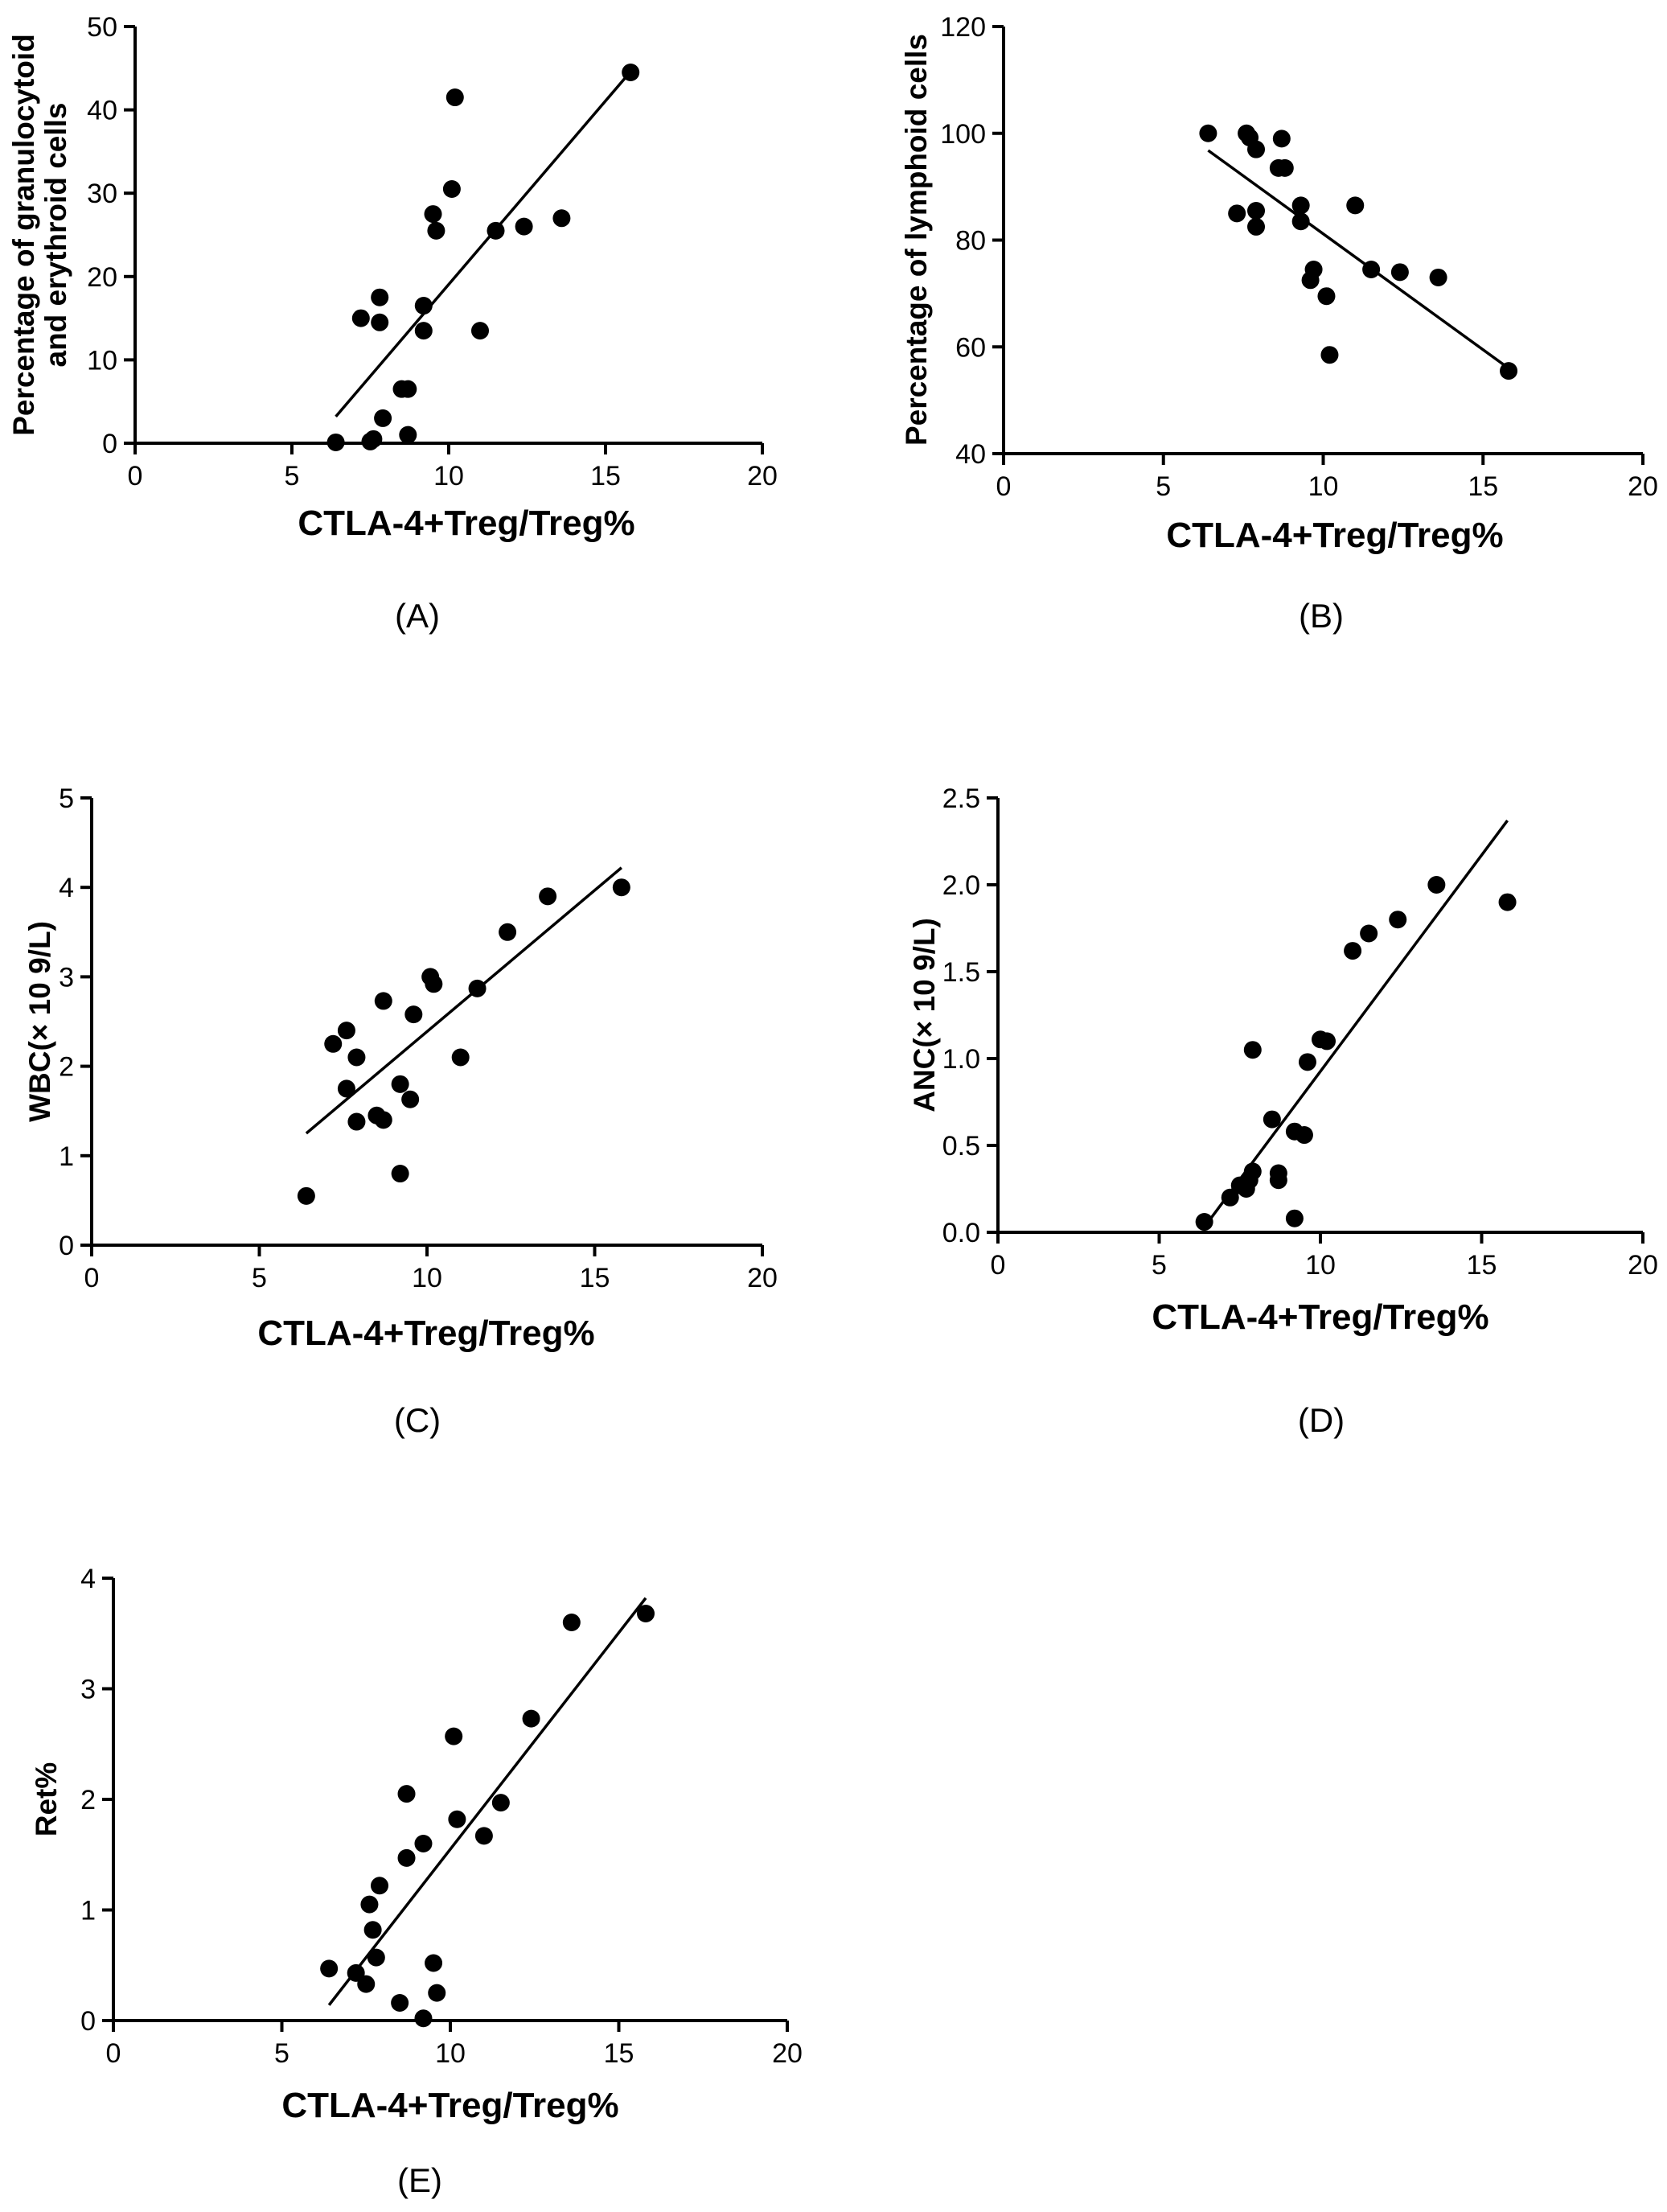  Describe the element at coordinates (419, 2180) in the screenshot. I see `panel-label: (E)` at that location.